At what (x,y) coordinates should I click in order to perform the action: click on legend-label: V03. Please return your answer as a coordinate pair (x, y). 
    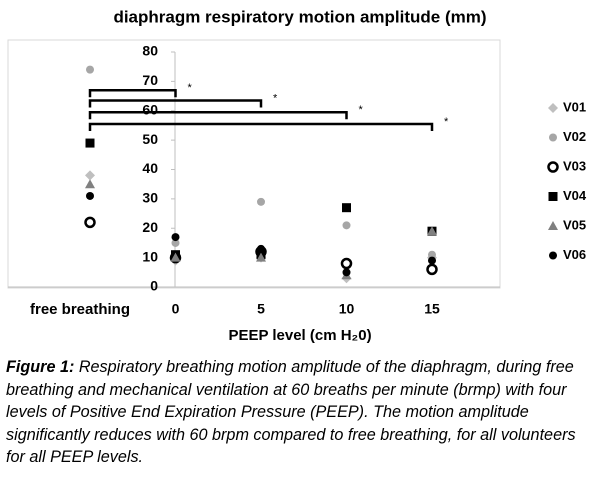
    Looking at the image, I should click on (574, 165).